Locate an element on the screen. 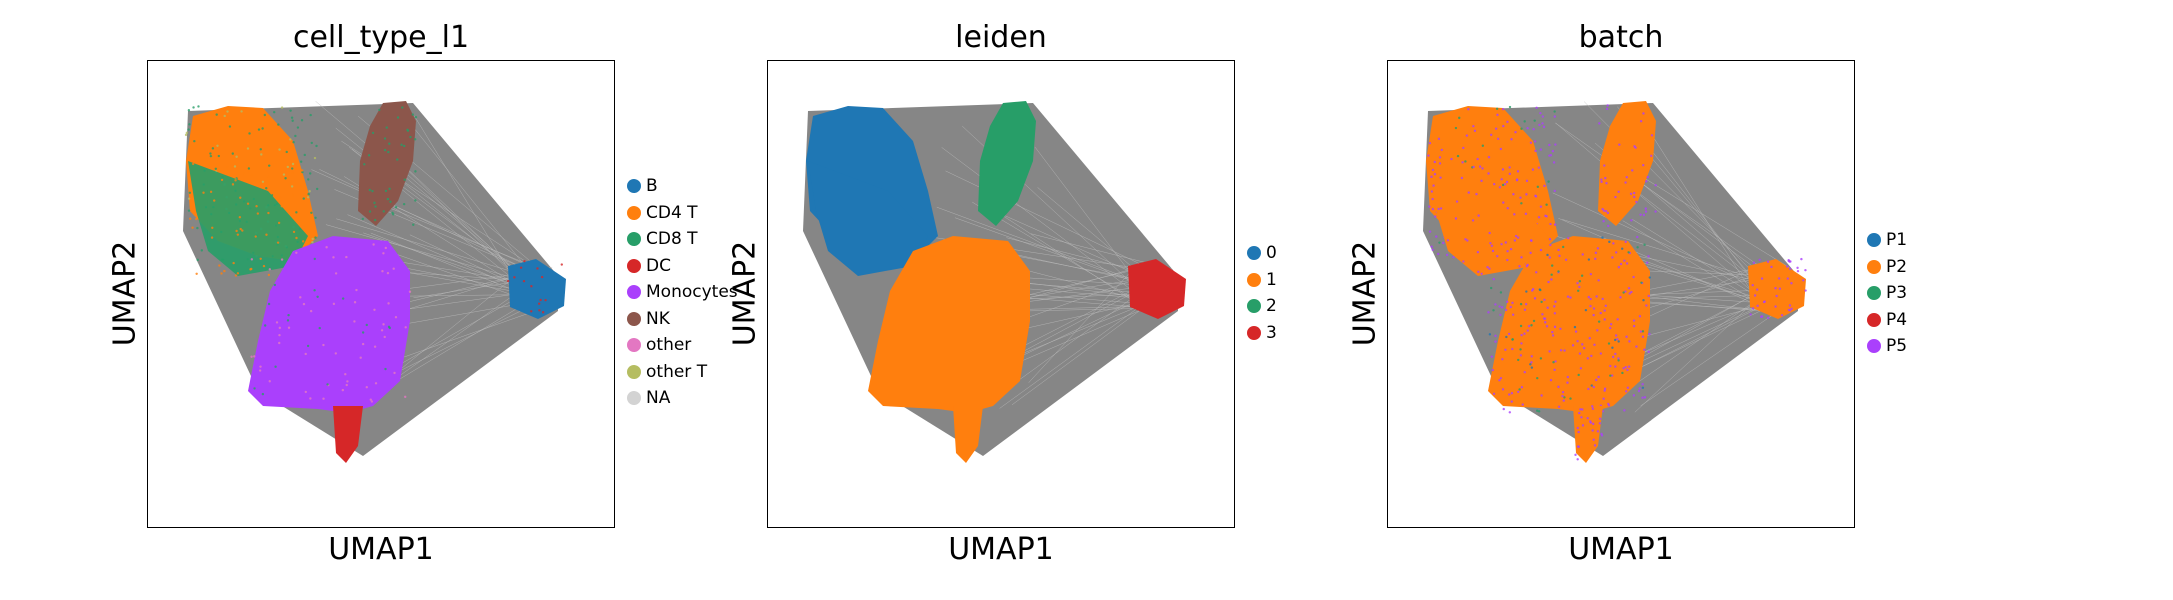 The width and height of the screenshot is (2173, 600). legend-label: CD8 T is located at coordinates (672, 239).